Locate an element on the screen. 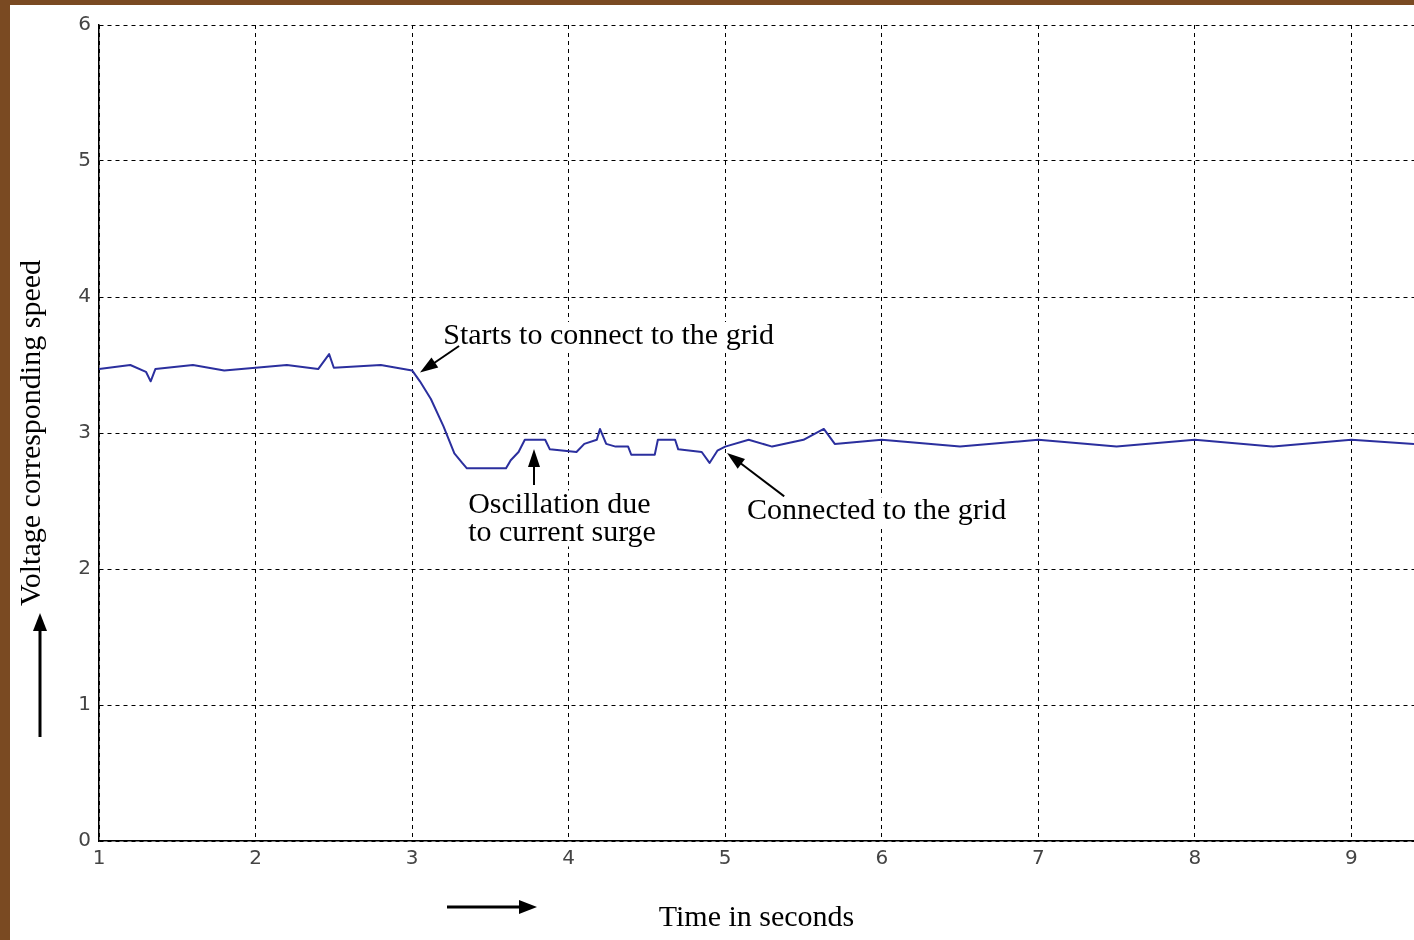 Image resolution: width=1414 pixels, height=940 pixels. x-axis-title: Time in seconds is located at coordinates (756, 915).